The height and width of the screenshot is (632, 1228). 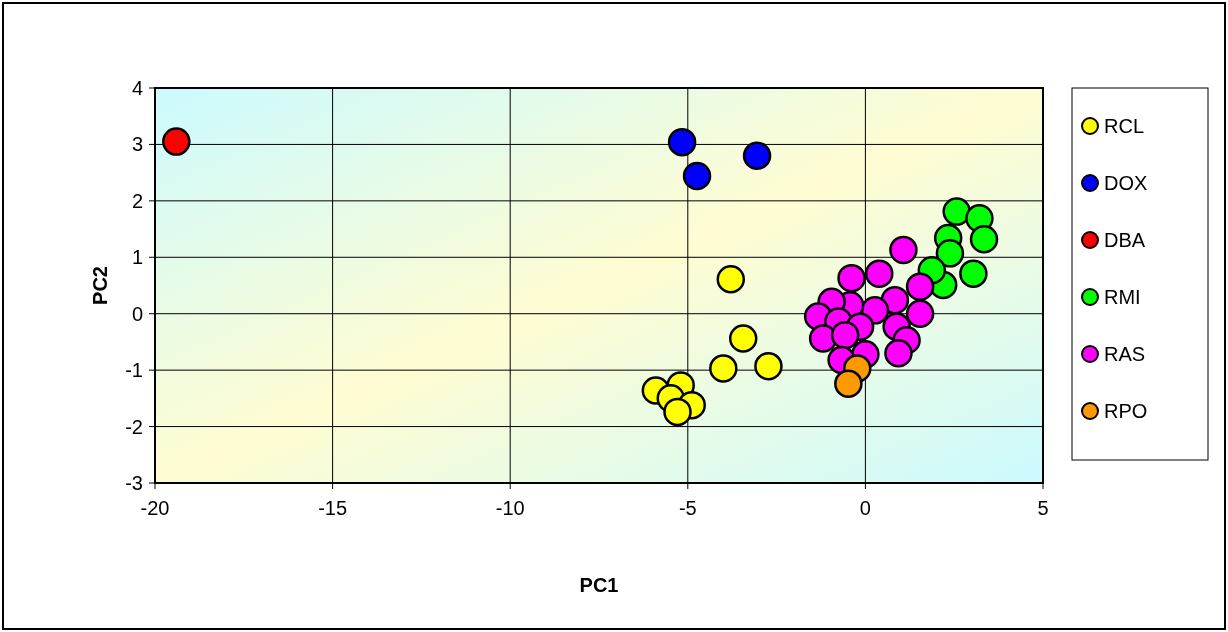 What do you see at coordinates (134, 370) in the screenshot?
I see `y-tick-label: -1` at bounding box center [134, 370].